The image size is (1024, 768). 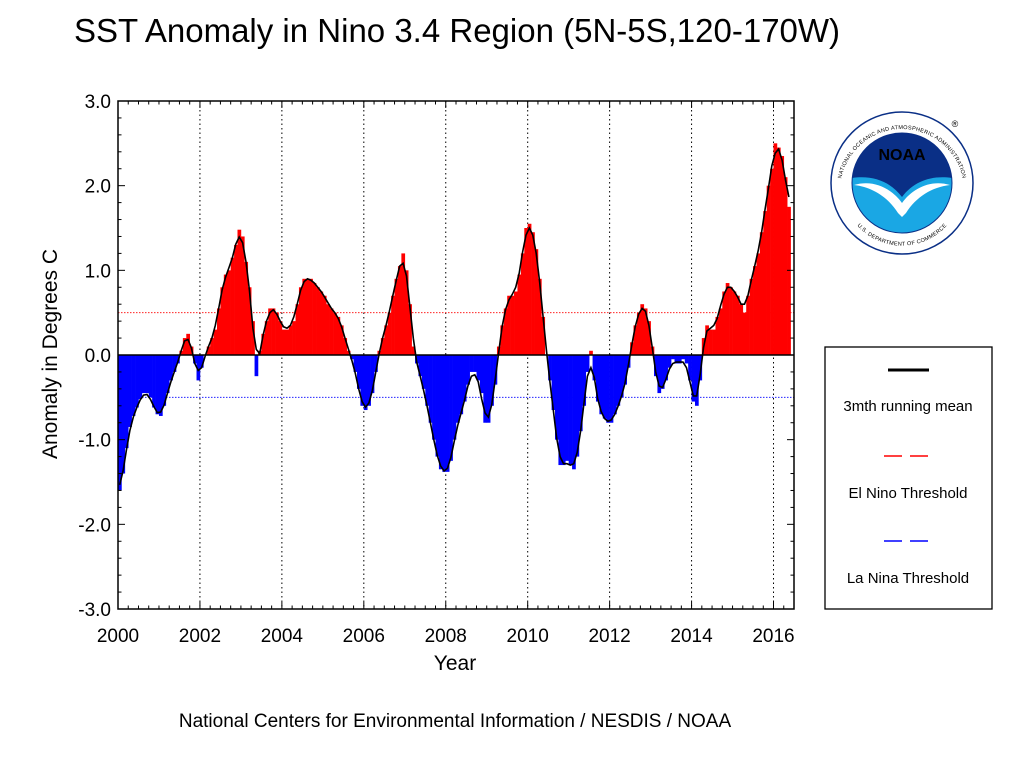 What do you see at coordinates (200, 636) in the screenshot?
I see `x-tick-label: 2002` at bounding box center [200, 636].